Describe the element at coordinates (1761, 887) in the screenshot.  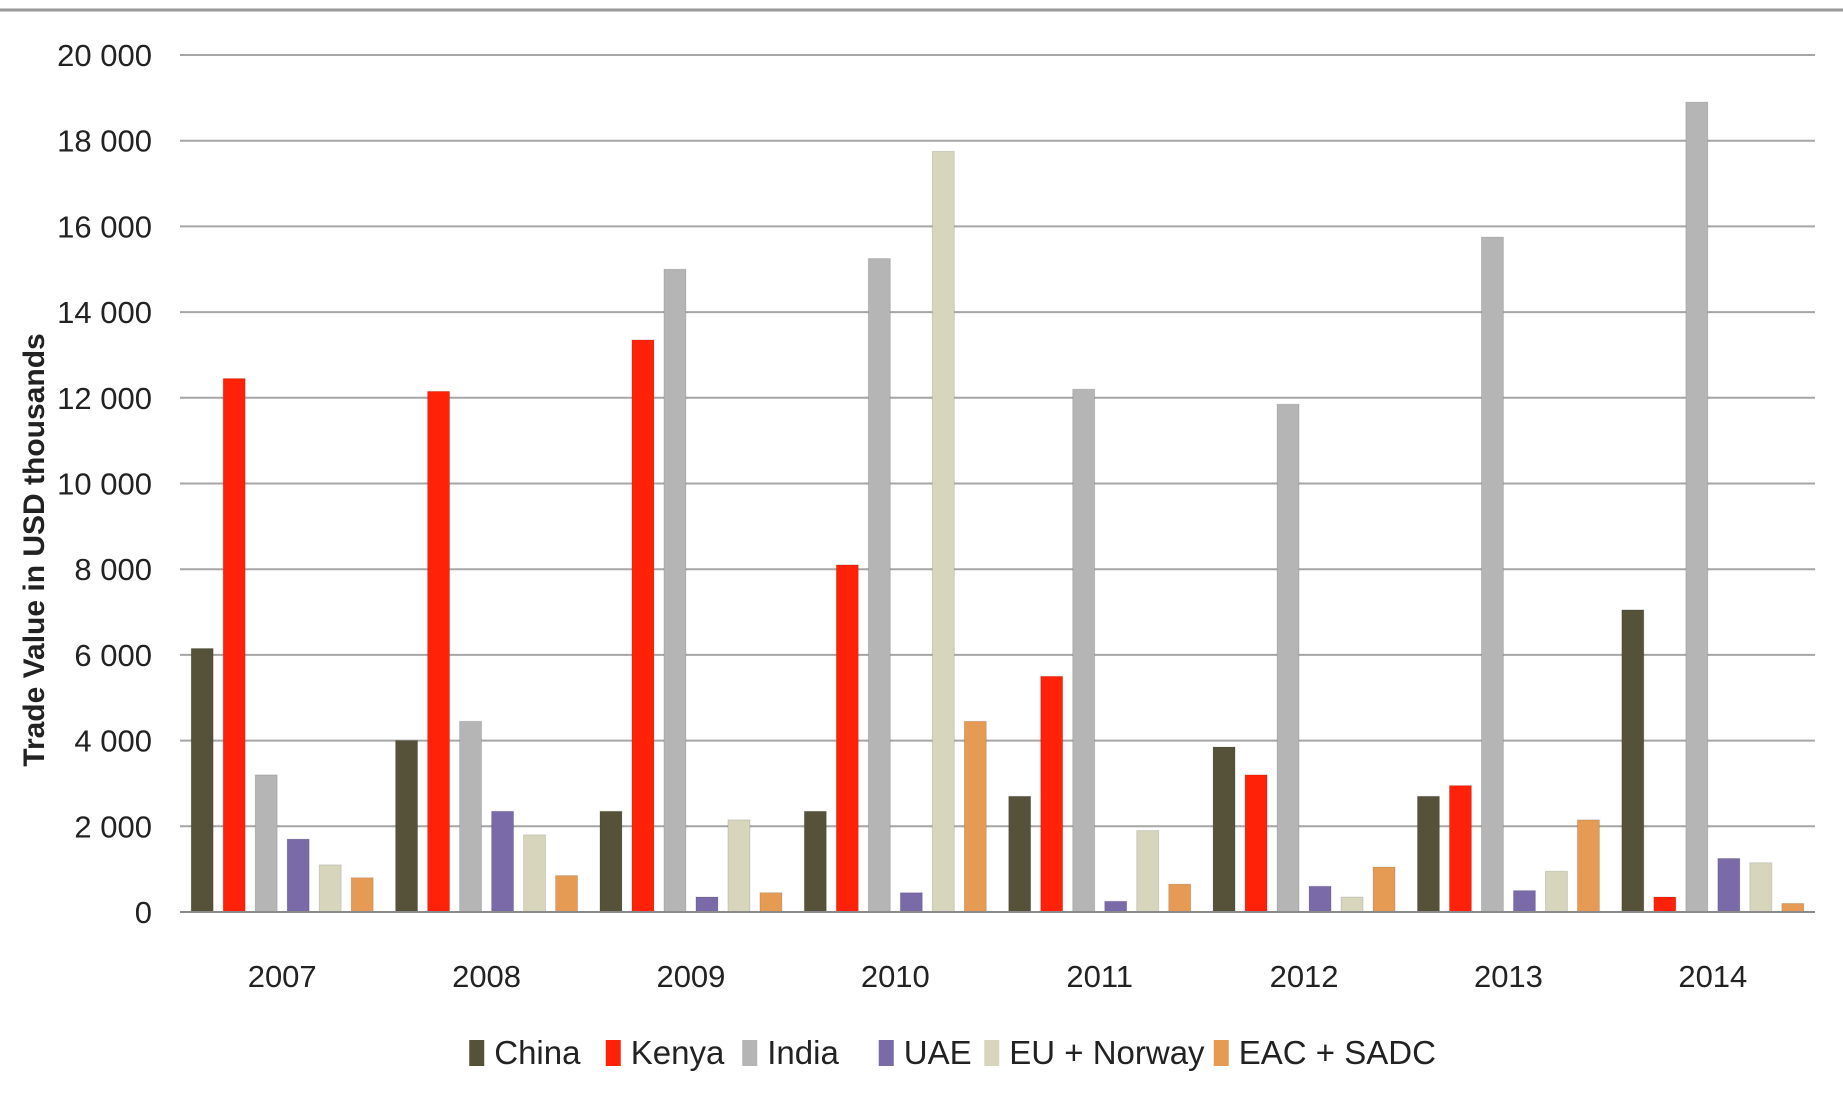
I see `bar-eu-norway-2014` at that location.